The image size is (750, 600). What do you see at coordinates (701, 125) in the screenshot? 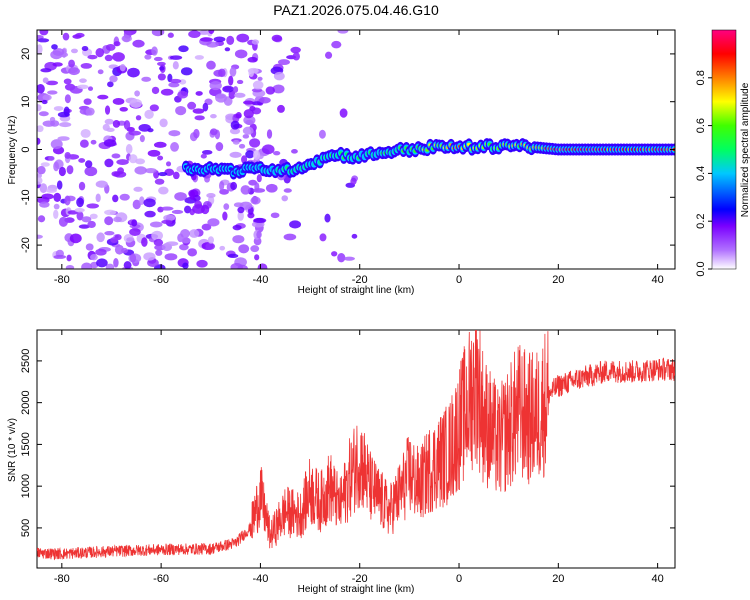
I see `colorbar-tick-label: 0.6` at bounding box center [701, 125].